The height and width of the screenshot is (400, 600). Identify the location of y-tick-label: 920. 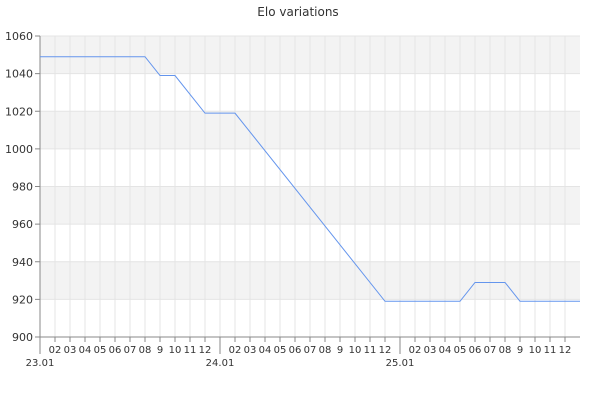
(22, 299).